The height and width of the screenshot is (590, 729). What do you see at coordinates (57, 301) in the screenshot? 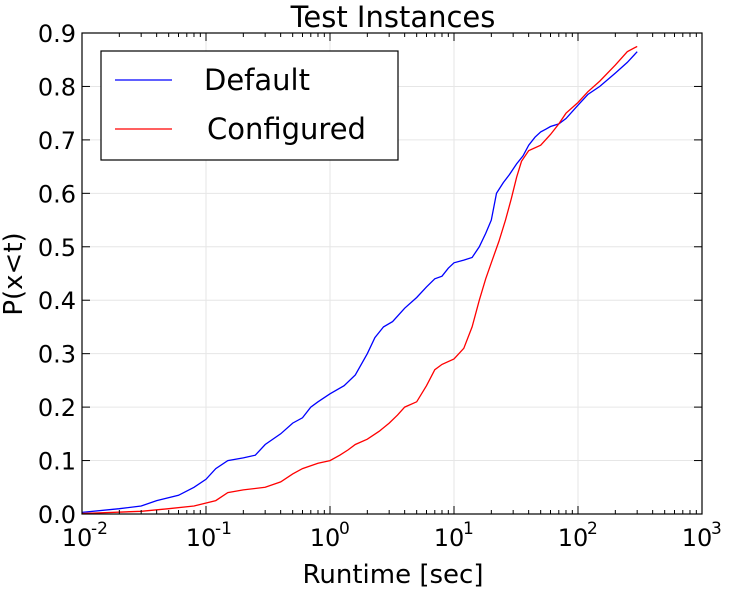
I see `y-tick-label: 0.4` at bounding box center [57, 301].